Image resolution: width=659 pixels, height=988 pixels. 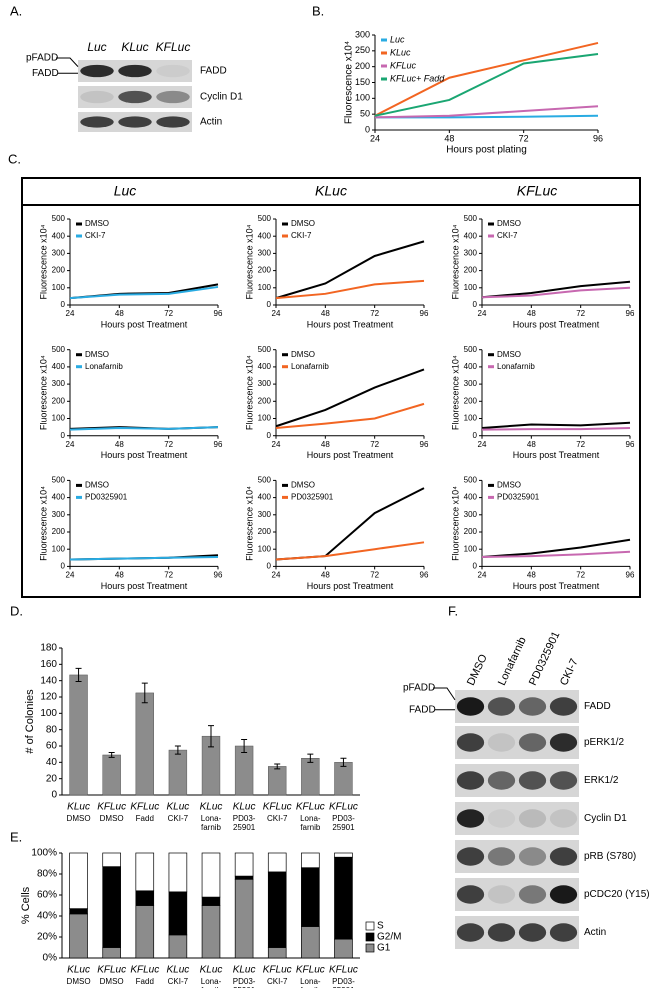 I want to click on y-tick-label: 160, so click(x=48, y=664).